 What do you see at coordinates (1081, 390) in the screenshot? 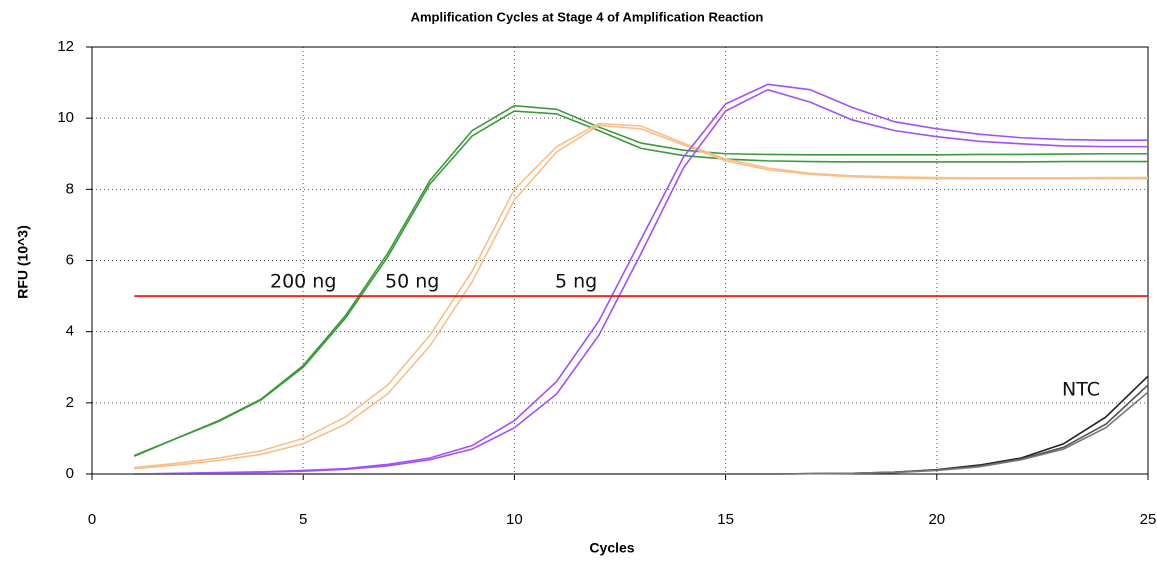
I see `annotation: NTC` at bounding box center [1081, 390].